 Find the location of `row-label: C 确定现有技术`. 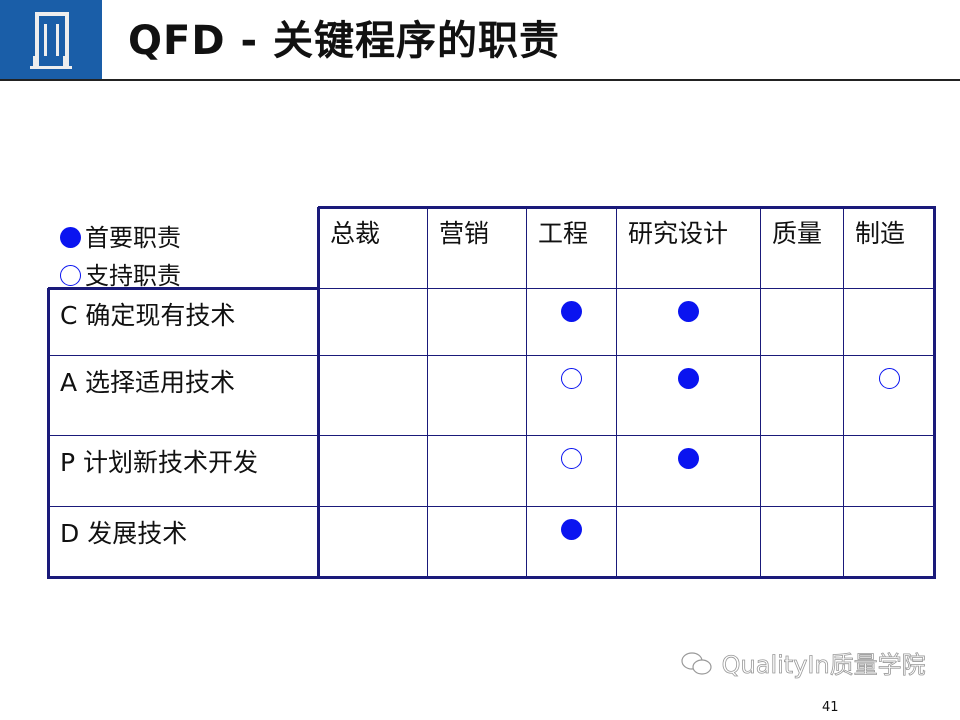

row-label: C 确定现有技术 is located at coordinates (148, 315).